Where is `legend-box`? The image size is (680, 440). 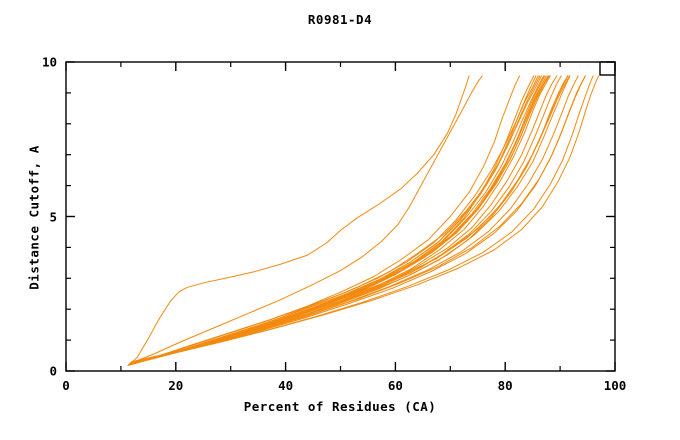
legend-box is located at coordinates (607, 68).